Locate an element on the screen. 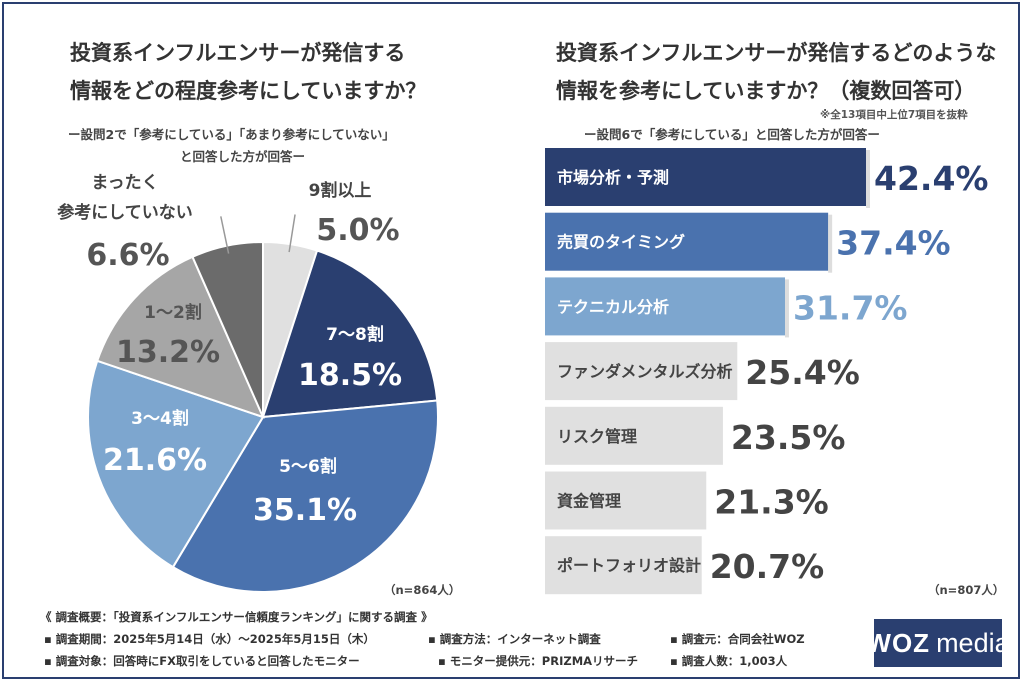  bar-value-label: 21.3% is located at coordinates (771, 502).